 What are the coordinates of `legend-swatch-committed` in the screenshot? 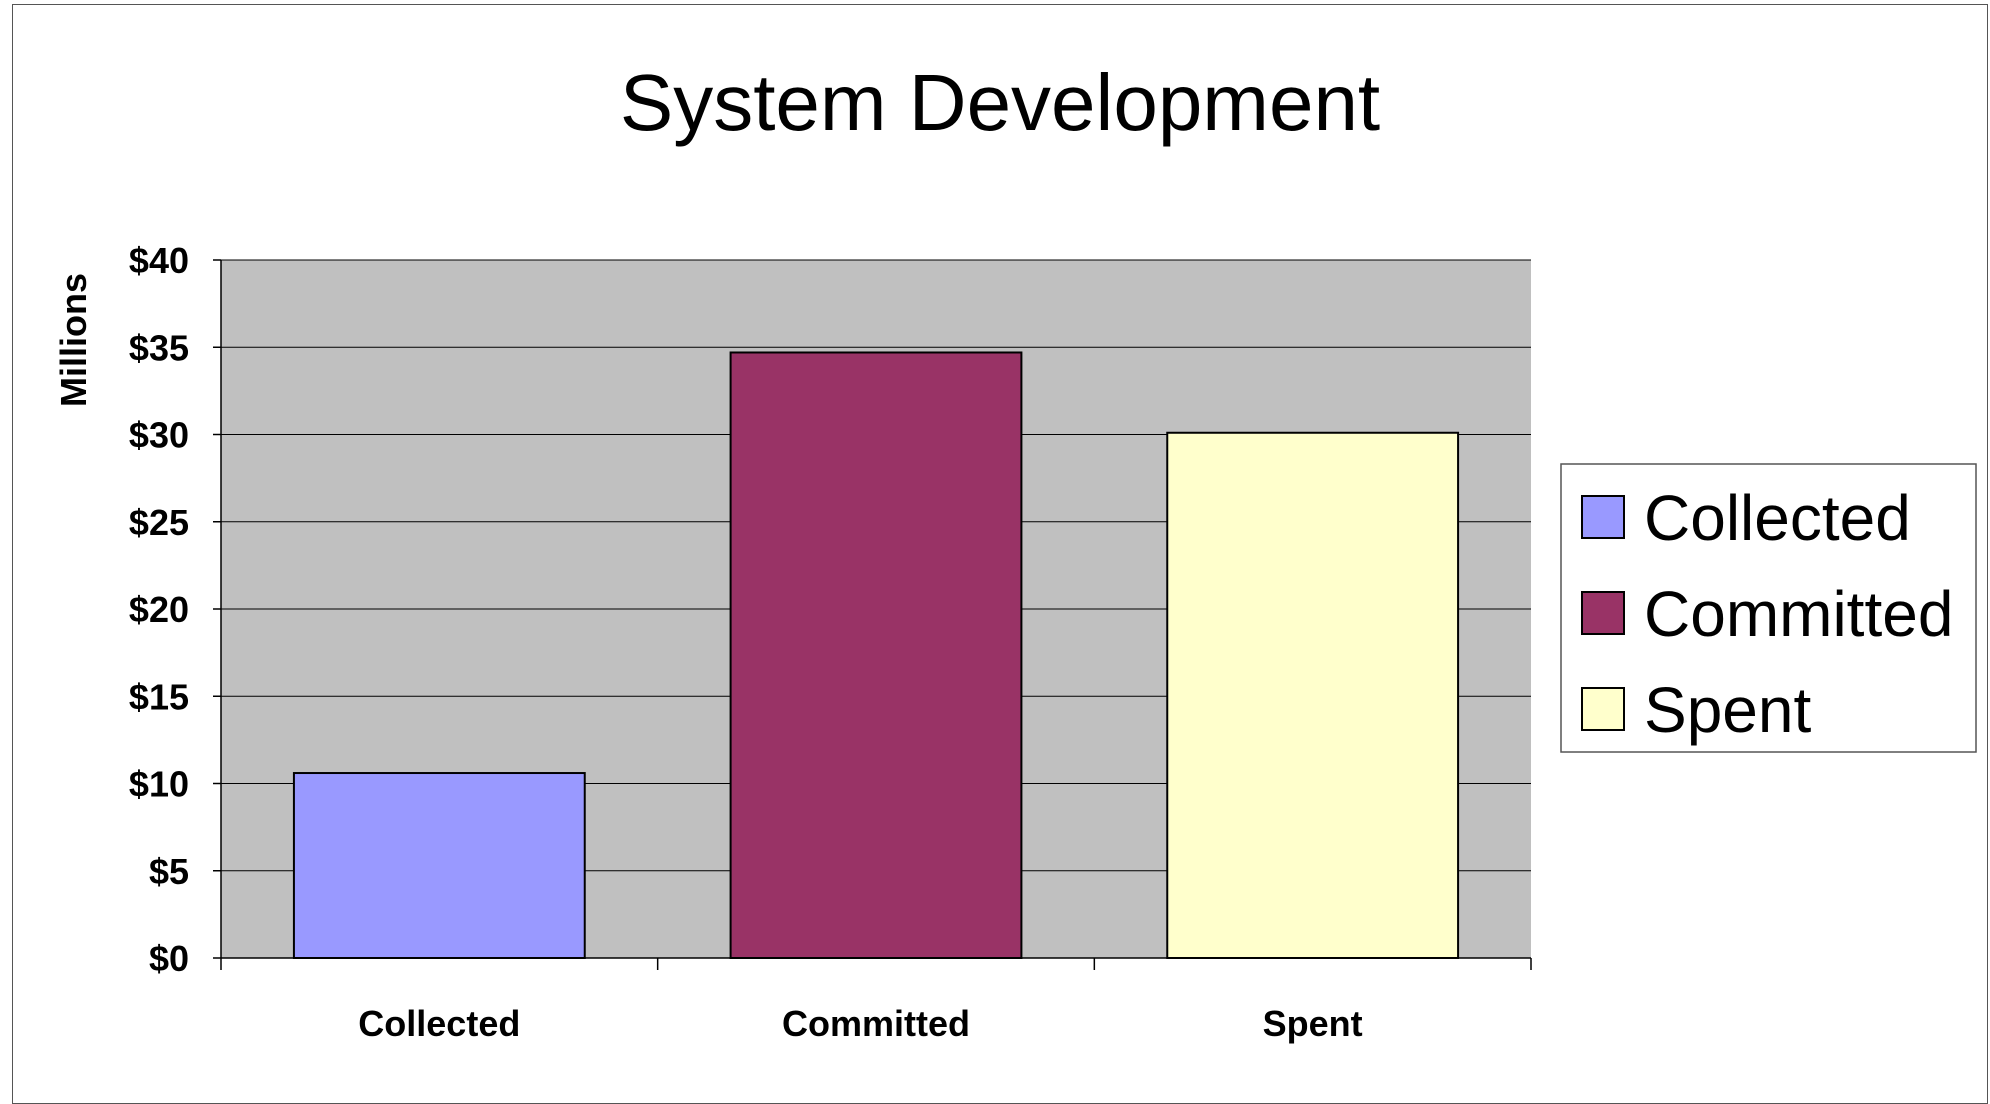 It's located at (1603, 613).